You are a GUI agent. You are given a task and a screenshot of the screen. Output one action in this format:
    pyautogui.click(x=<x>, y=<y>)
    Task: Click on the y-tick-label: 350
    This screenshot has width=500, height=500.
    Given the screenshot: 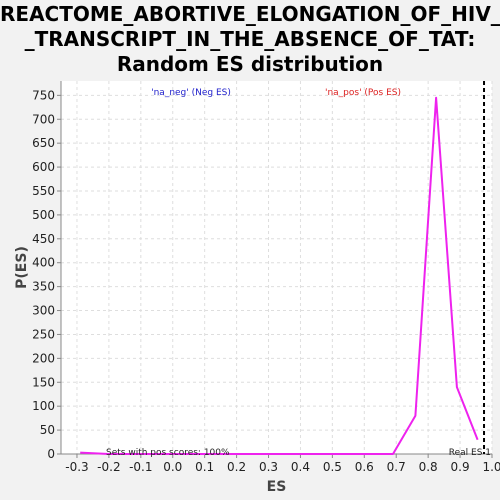 What is the action you would take?
    pyautogui.click(x=43, y=287)
    